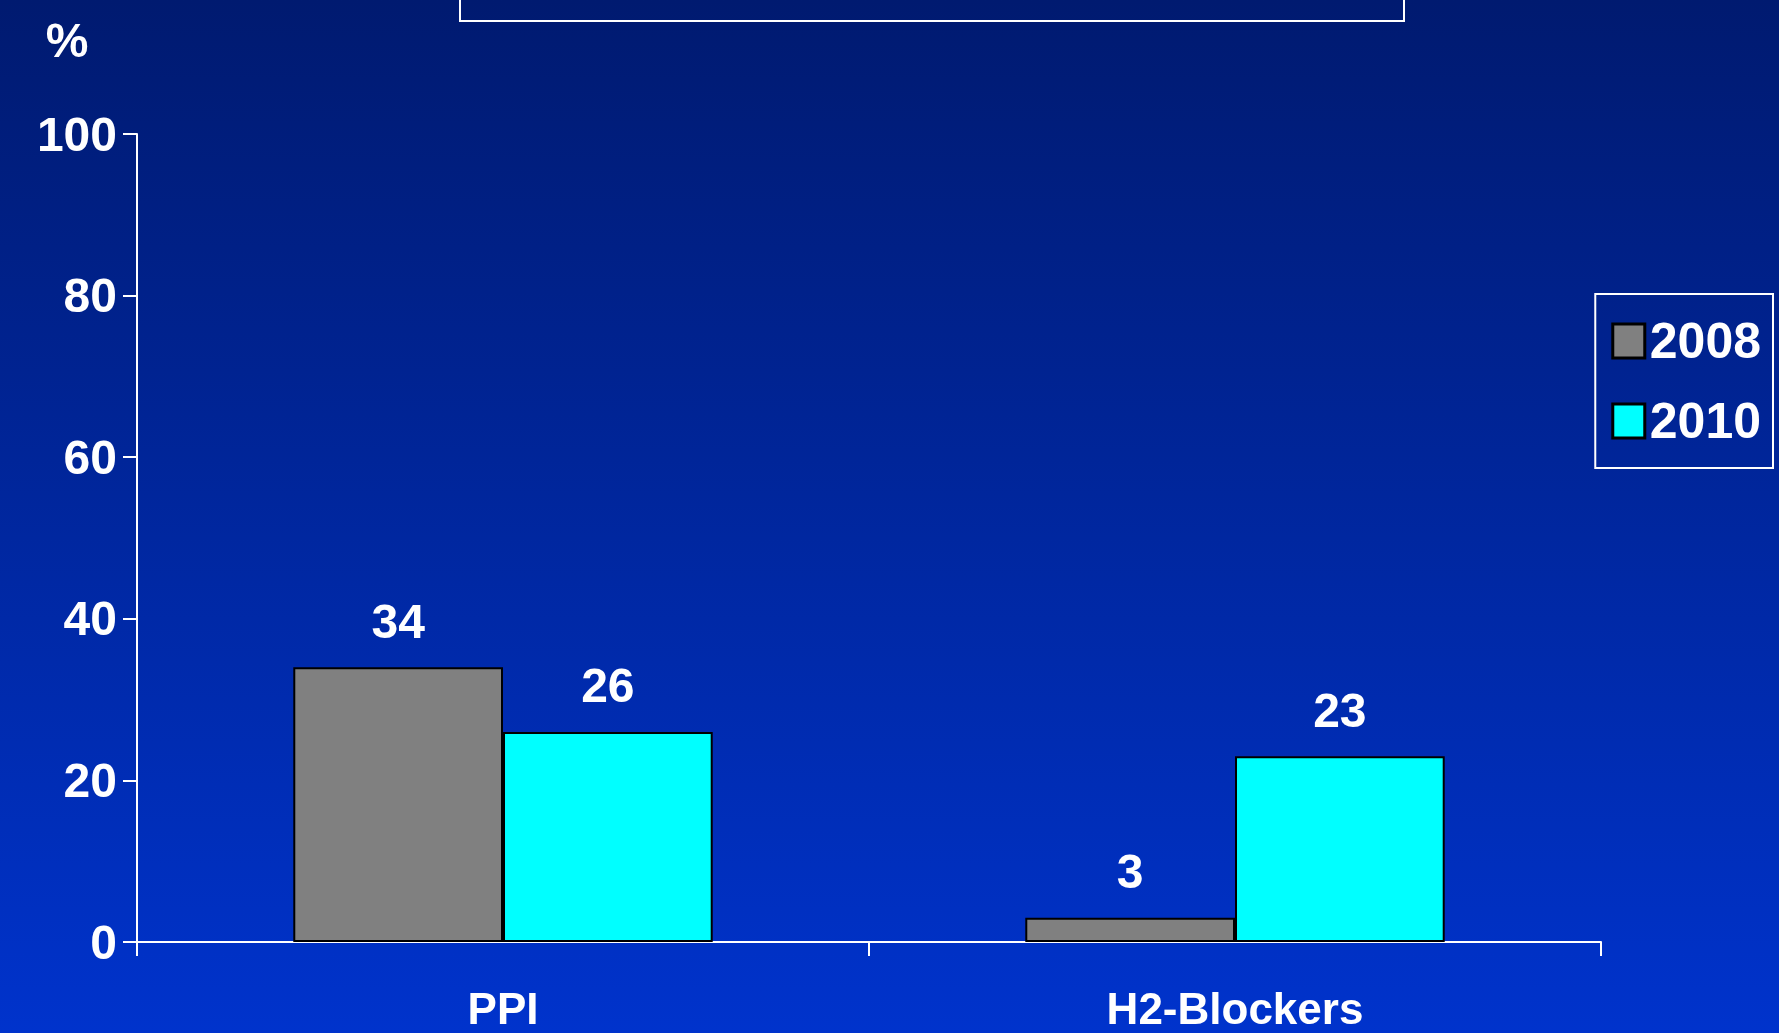  What do you see at coordinates (1130, 872) in the screenshot?
I see `data-label: 3` at bounding box center [1130, 872].